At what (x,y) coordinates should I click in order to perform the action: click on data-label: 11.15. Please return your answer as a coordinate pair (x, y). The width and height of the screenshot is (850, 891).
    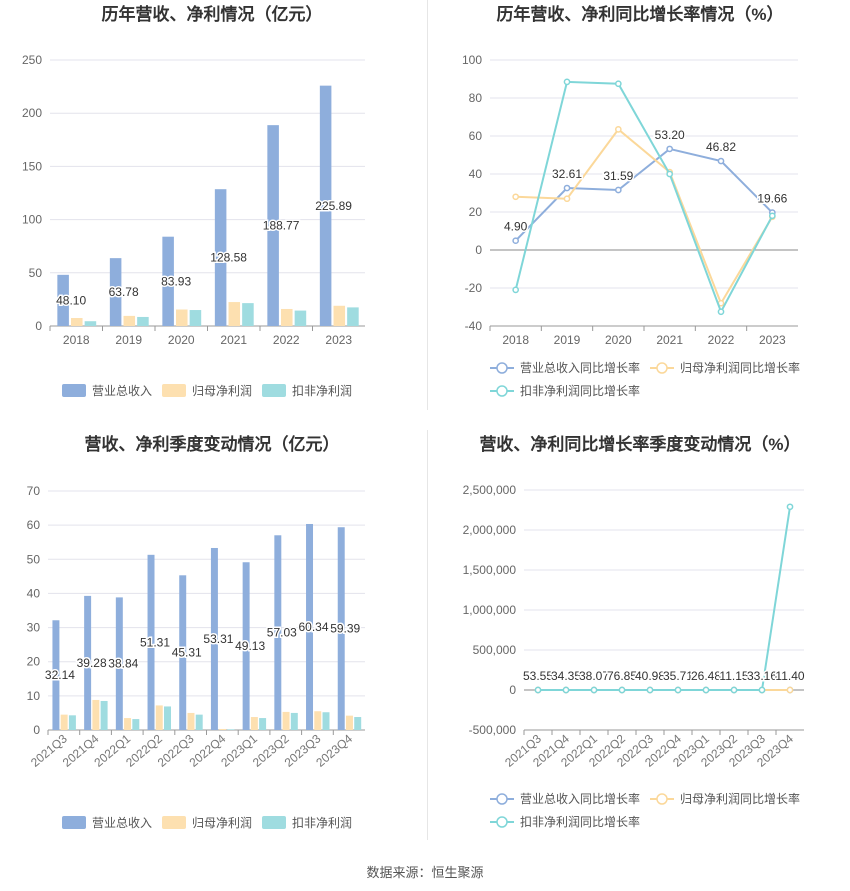
    Looking at the image, I should click on (733, 676).